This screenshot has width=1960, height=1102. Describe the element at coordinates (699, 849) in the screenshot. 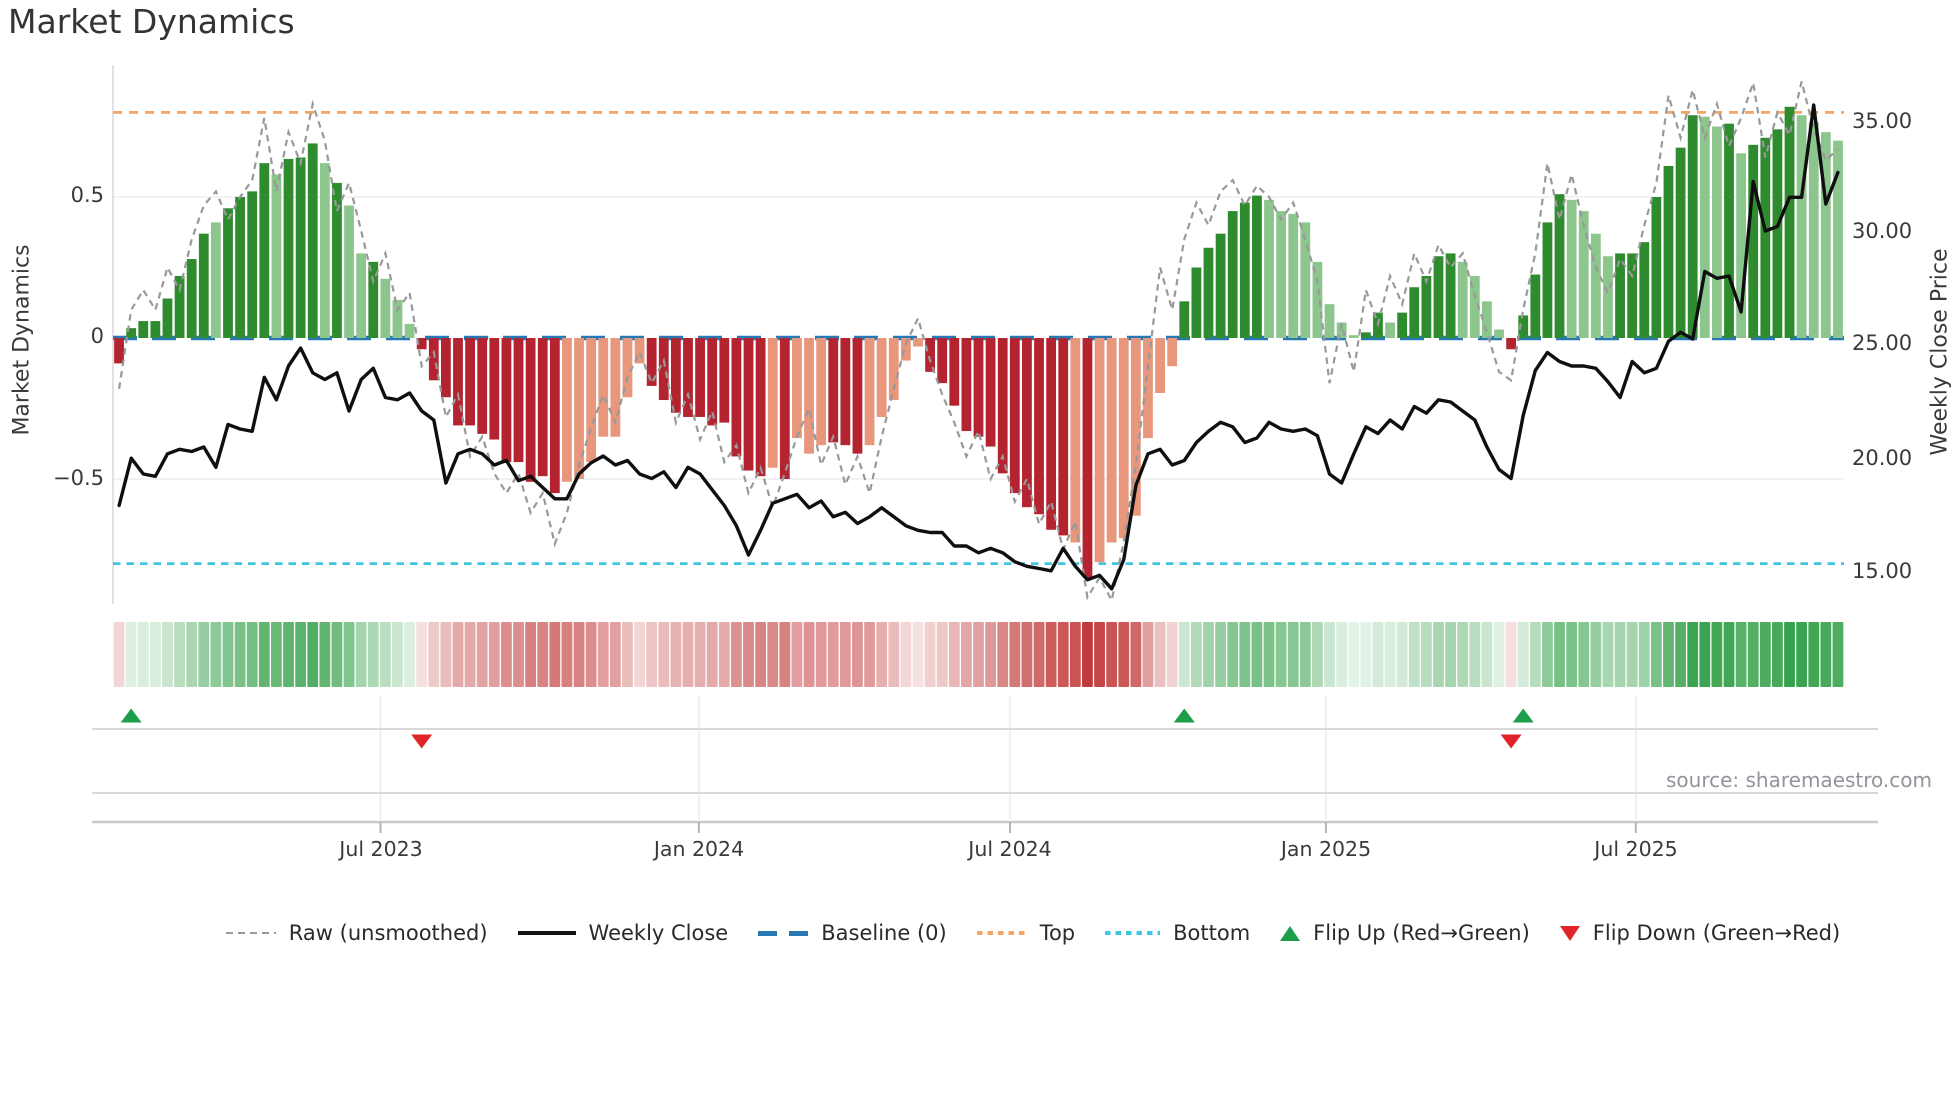

I see `x-tick-jan2024: Jan 2024` at that location.